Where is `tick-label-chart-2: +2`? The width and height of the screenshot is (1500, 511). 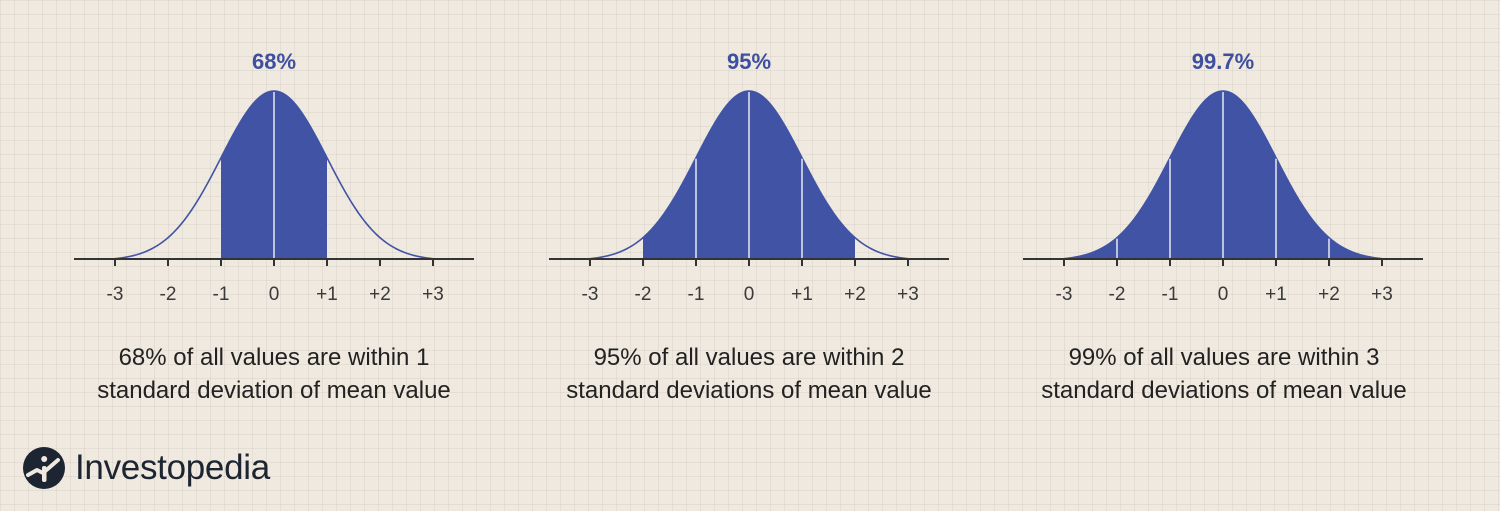 tick-label-chart-2: +2 is located at coordinates (855, 294).